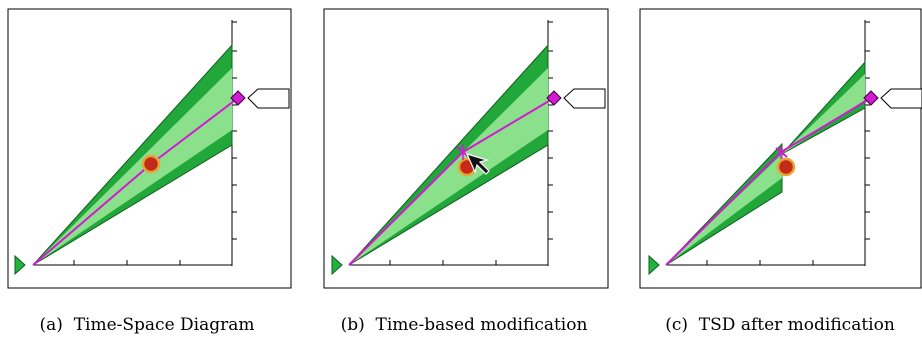 Image resolution: width=922 pixels, height=338 pixels. What do you see at coordinates (654, 265) in the screenshot?
I see `panel-c-start-marker` at bounding box center [654, 265].